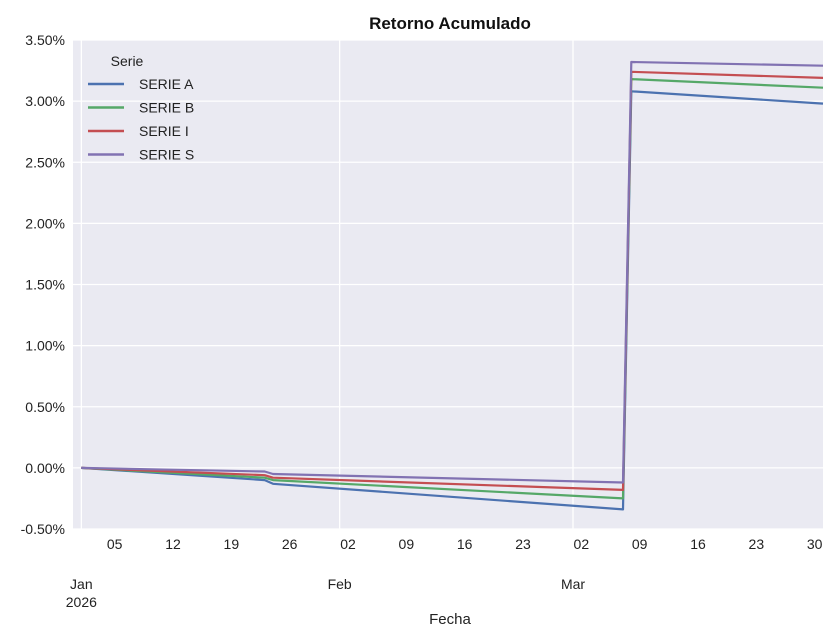 The height and width of the screenshot is (632, 825). Describe the element at coordinates (45, 468) in the screenshot. I see `y-tick-label: 0.00%` at that location.